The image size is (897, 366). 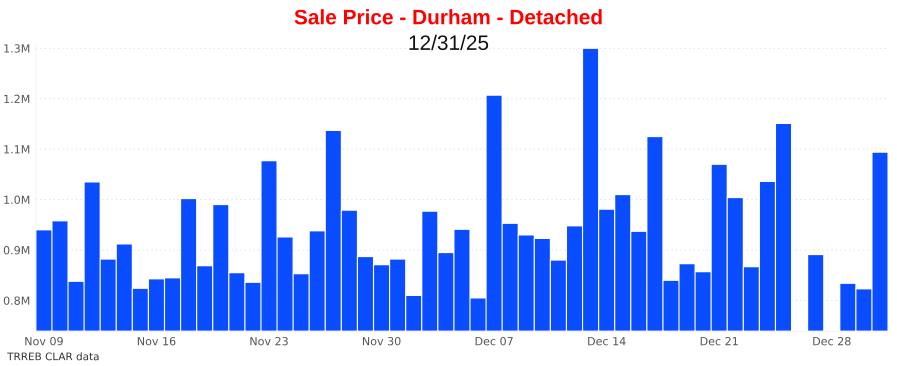 What do you see at coordinates (17, 149) in the screenshot?
I see `y-tick-label: 1.1M` at bounding box center [17, 149].